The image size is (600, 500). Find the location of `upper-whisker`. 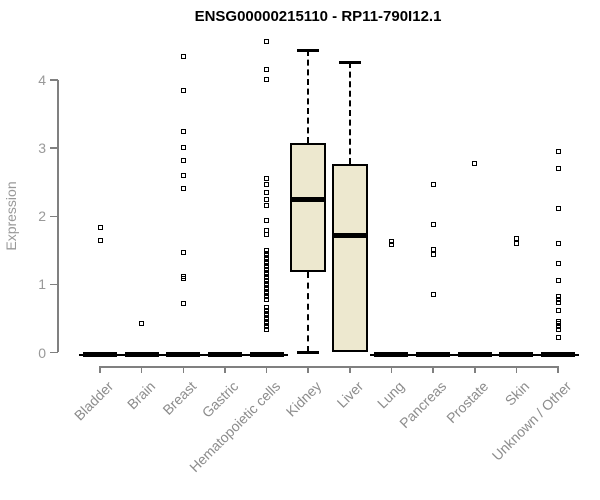

upper-whisker is located at coordinates (349, 113).